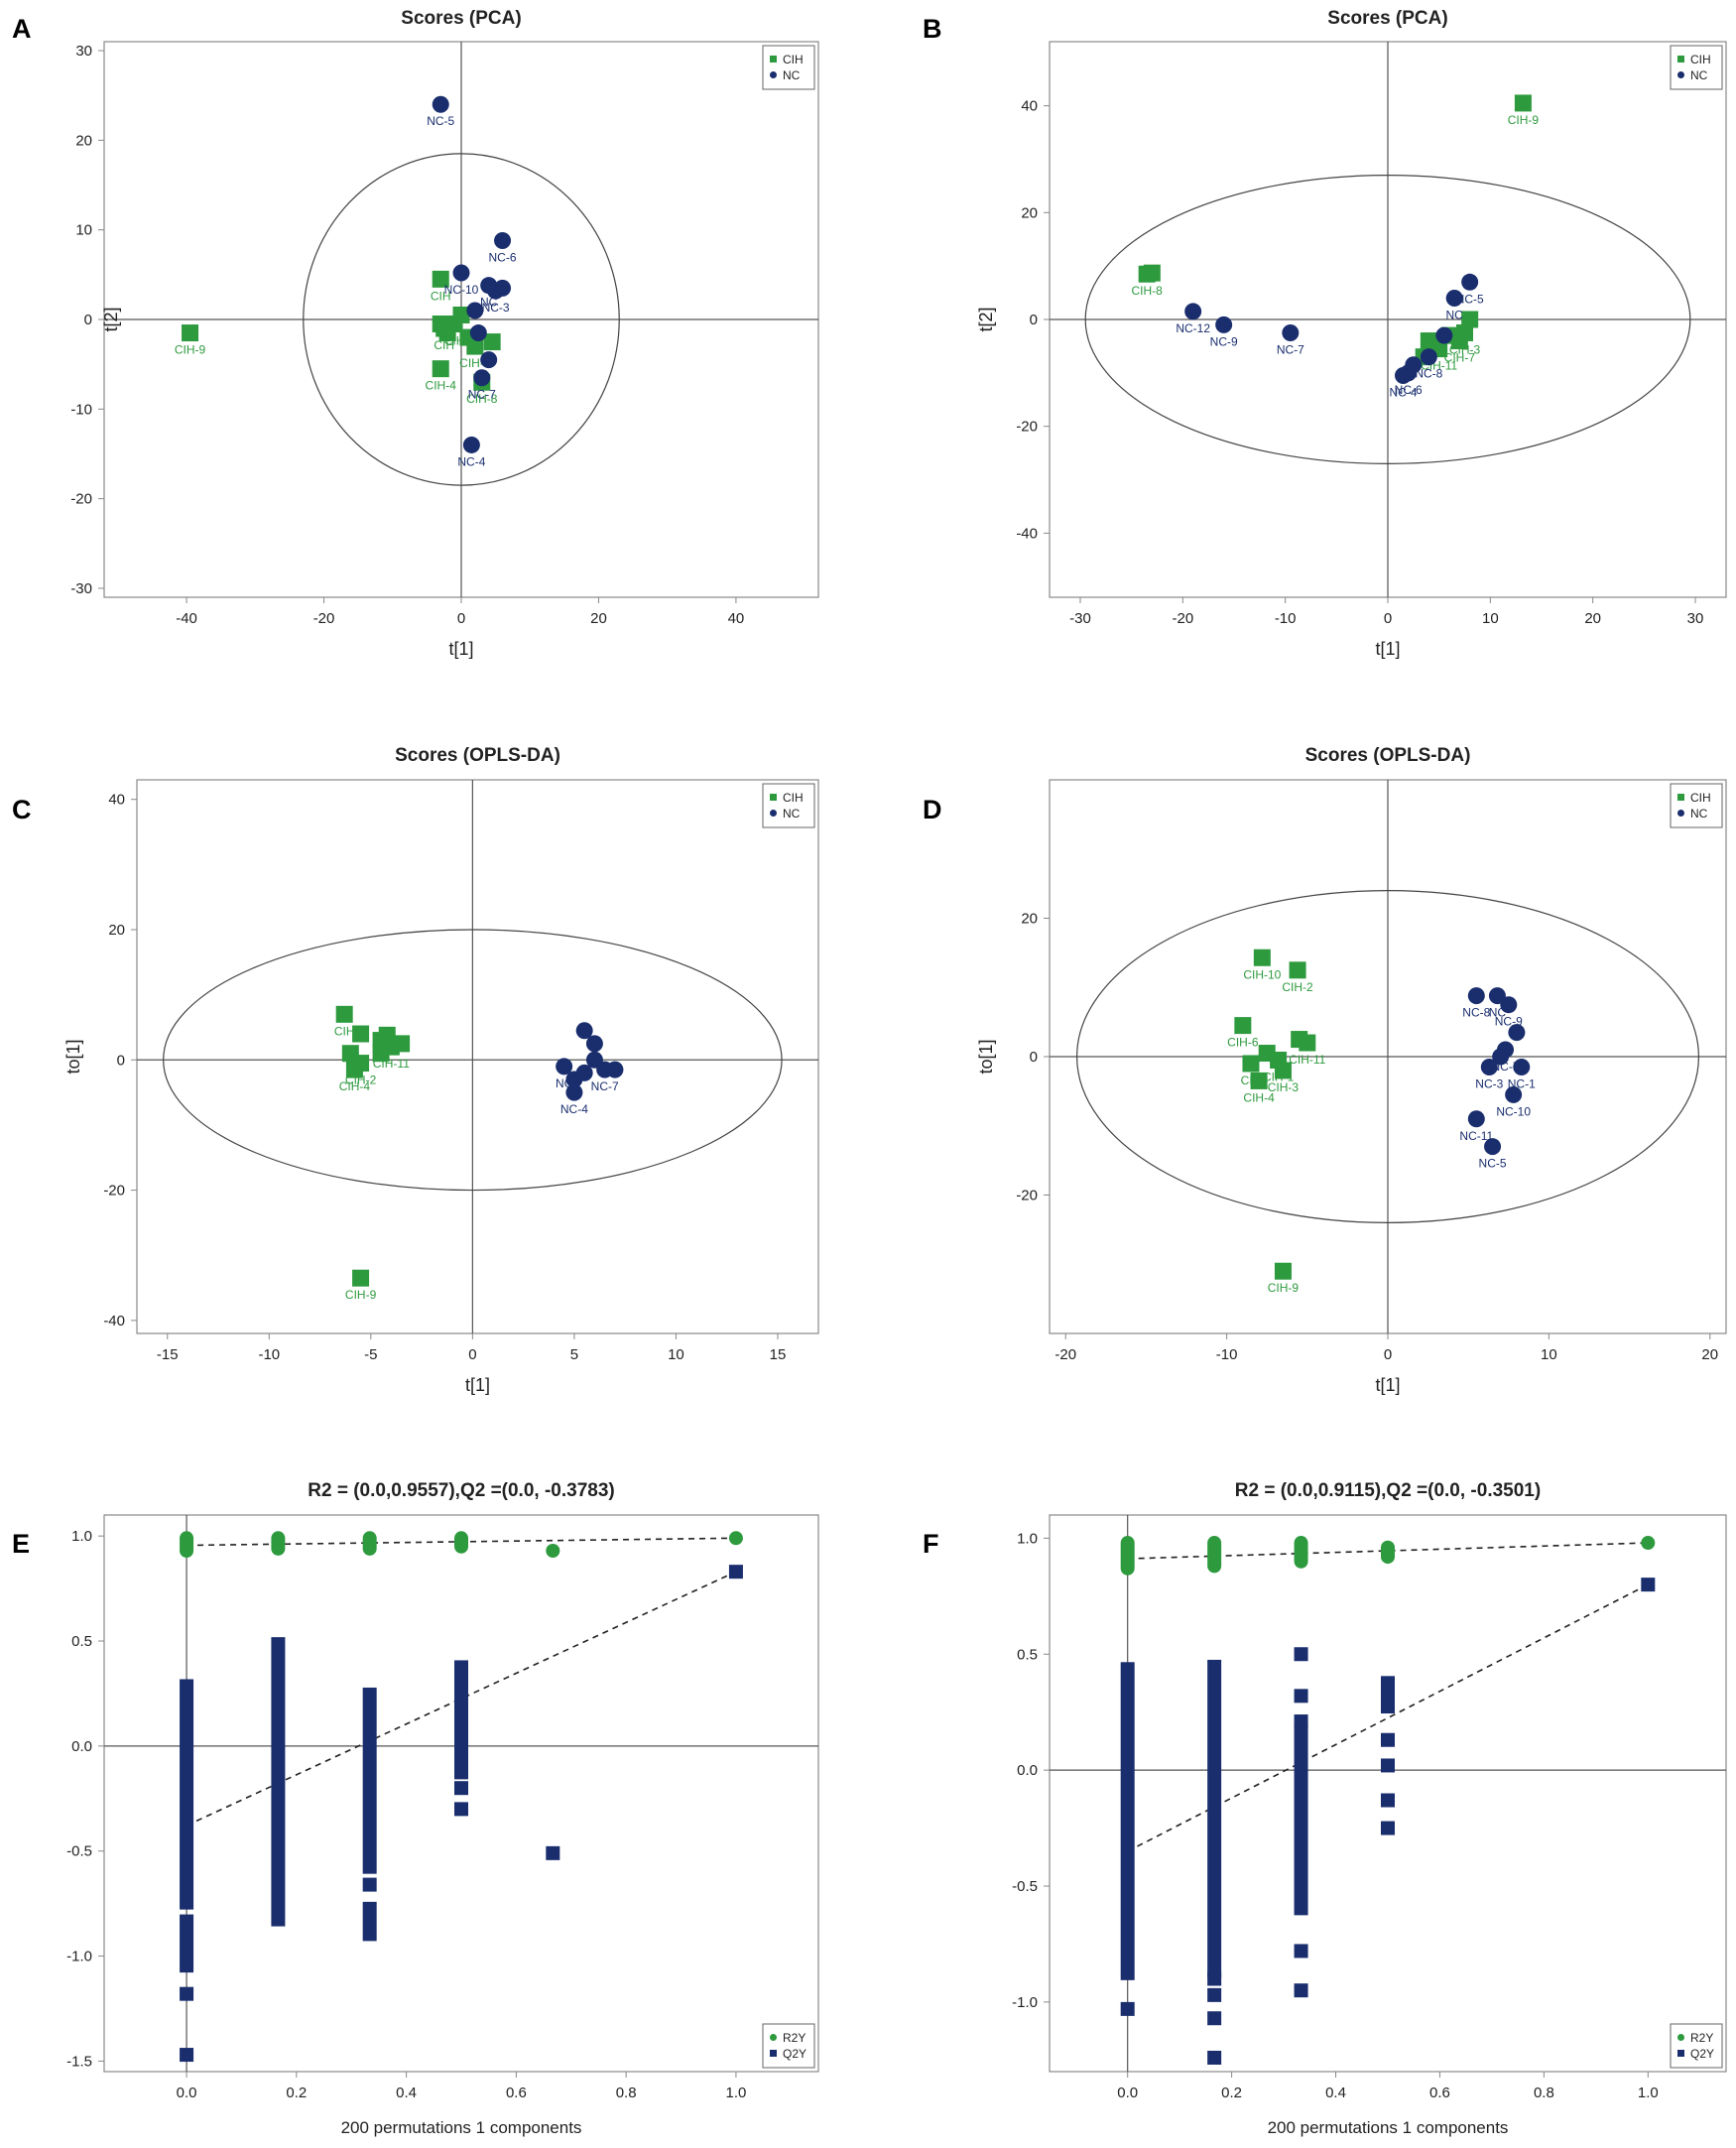 This screenshot has height=2148, width=1736. Describe the element at coordinates (986, 319) in the screenshot. I see `y-axis-label: t[2]` at that location.